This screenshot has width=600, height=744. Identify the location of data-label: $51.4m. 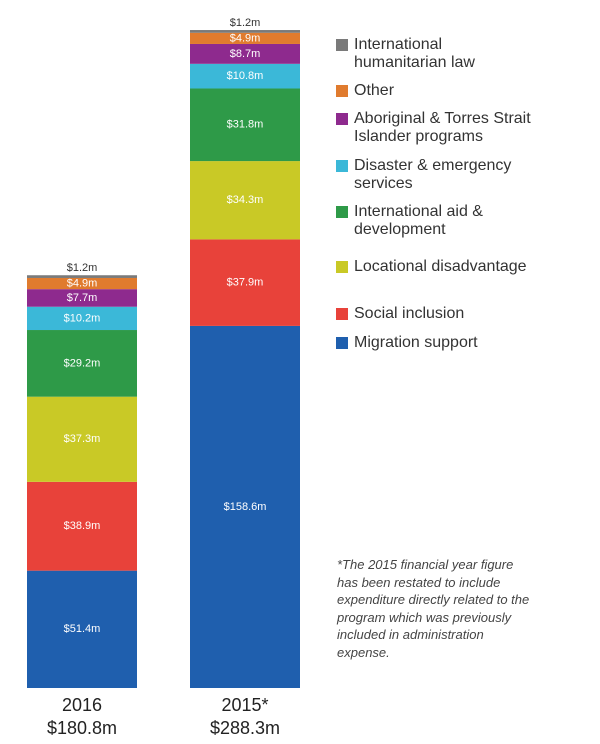
(82, 629).